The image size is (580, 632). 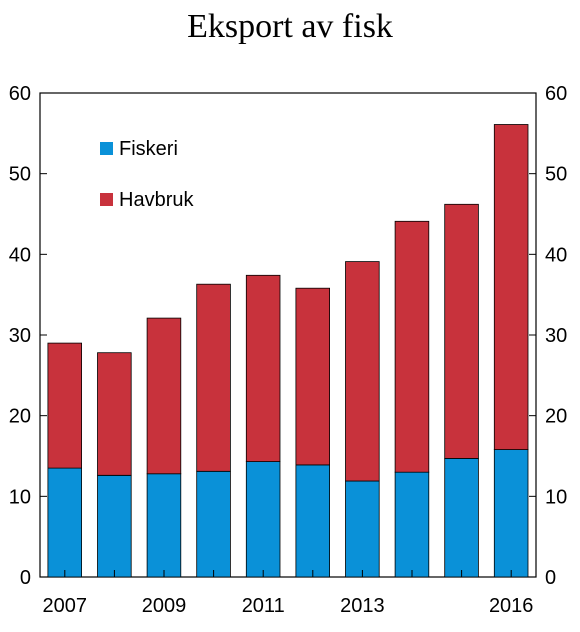 I want to click on x-tick-label-2009: 2009, so click(x=164, y=606).